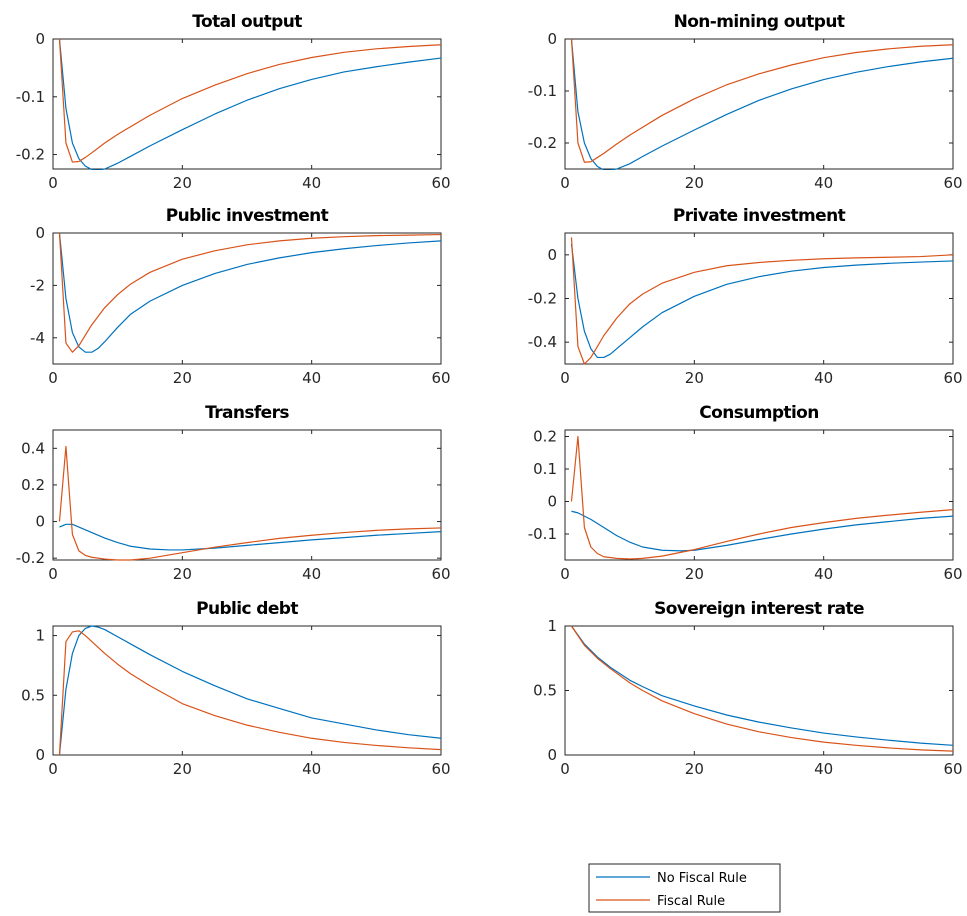 The height and width of the screenshot is (916, 967). I want to click on axes-box-public-investment, so click(247, 298).